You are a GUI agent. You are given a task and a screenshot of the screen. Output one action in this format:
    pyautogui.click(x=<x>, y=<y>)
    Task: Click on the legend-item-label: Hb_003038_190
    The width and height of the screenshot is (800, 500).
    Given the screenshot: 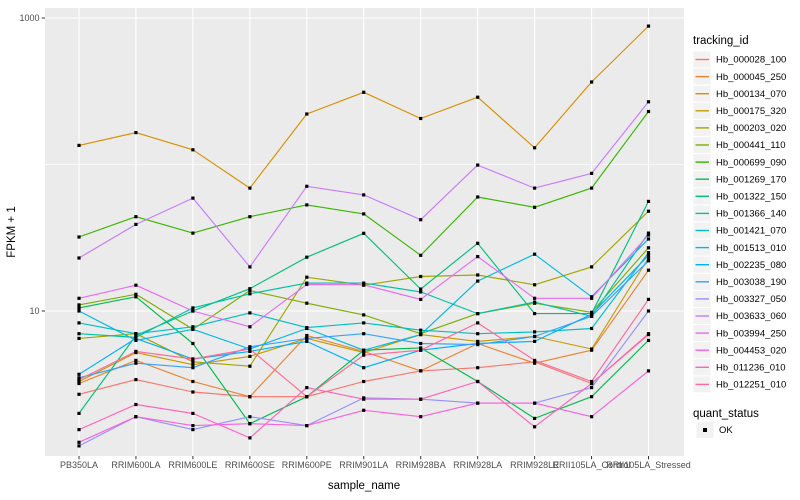 What is the action you would take?
    pyautogui.click(x=751, y=282)
    